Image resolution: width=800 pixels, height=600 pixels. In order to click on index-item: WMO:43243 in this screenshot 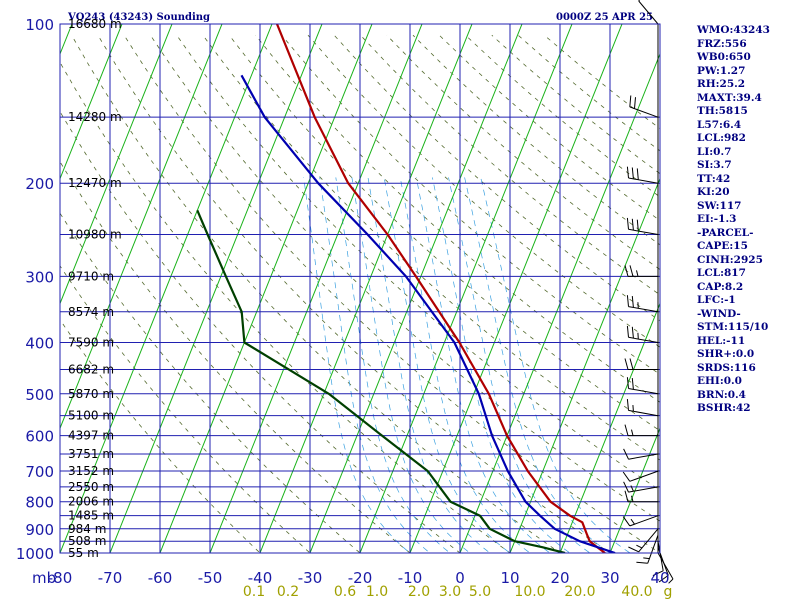, I will do `click(733, 30)`.